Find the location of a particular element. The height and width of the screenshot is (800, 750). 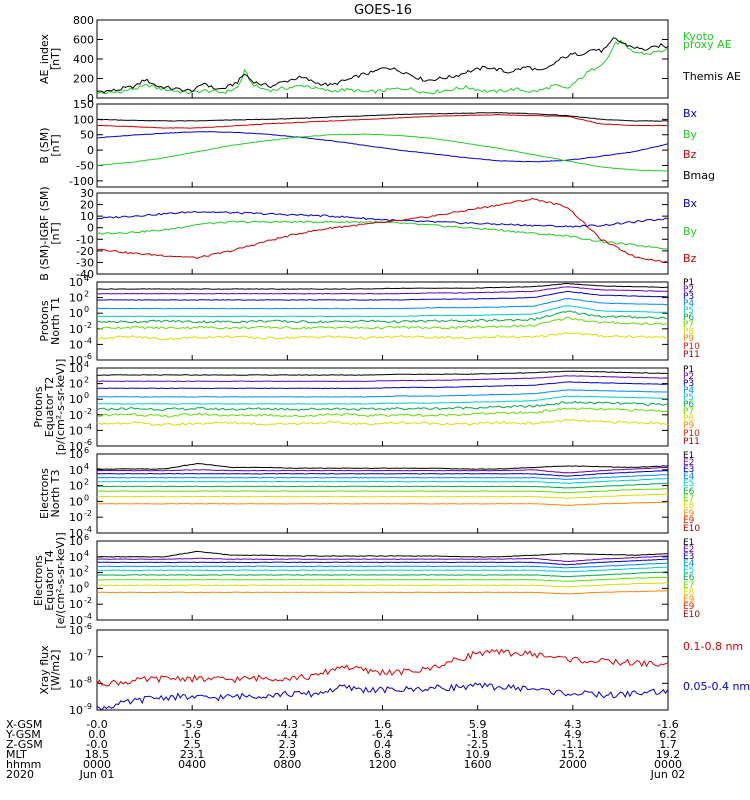

y-tick-exponent: -9 is located at coordinates (88, 706).